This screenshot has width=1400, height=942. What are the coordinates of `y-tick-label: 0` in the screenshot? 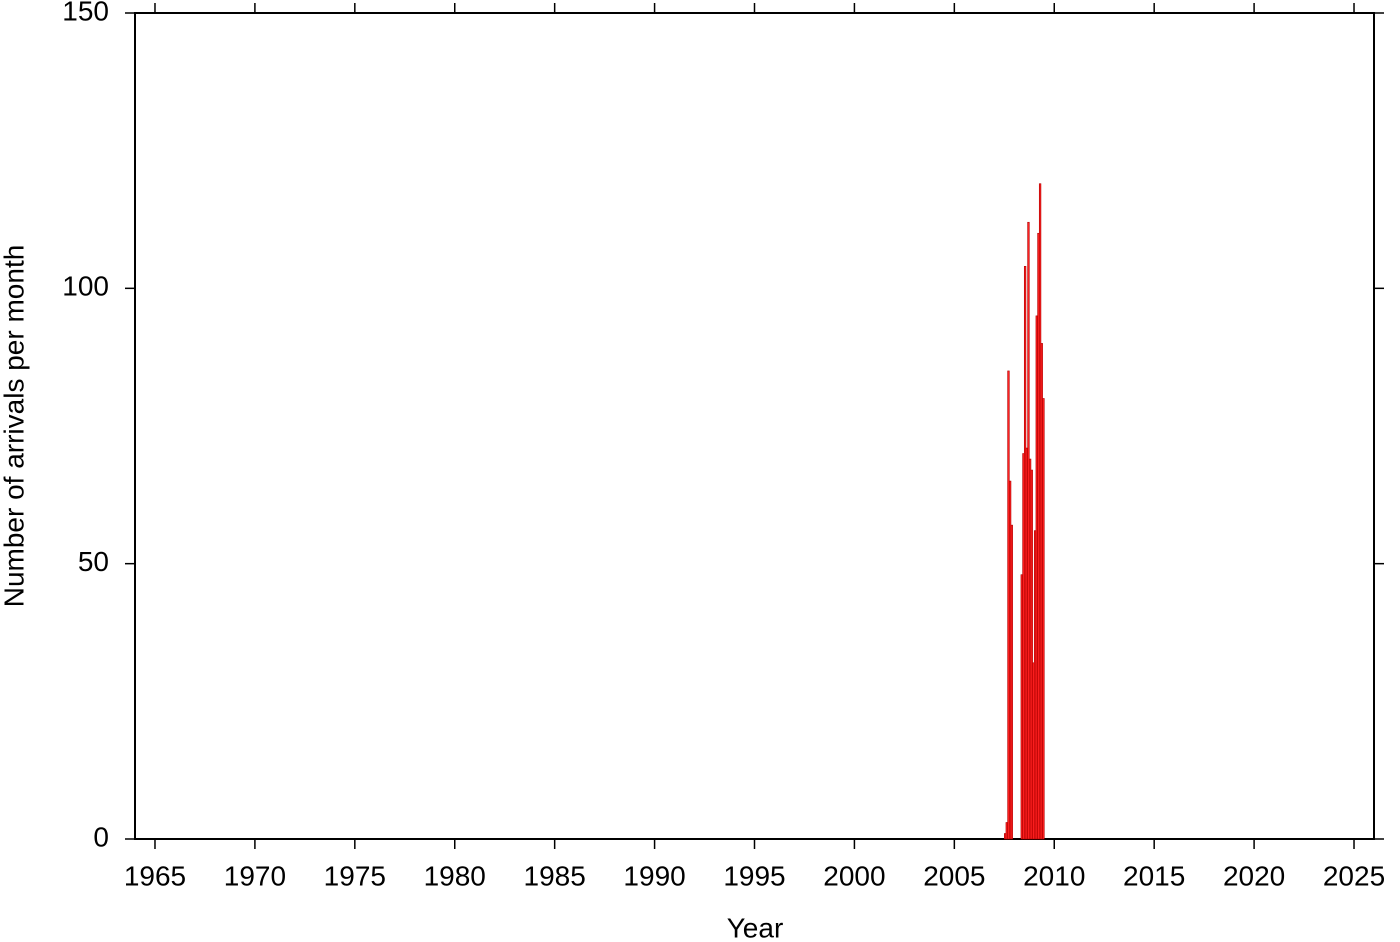 It's located at (101, 836).